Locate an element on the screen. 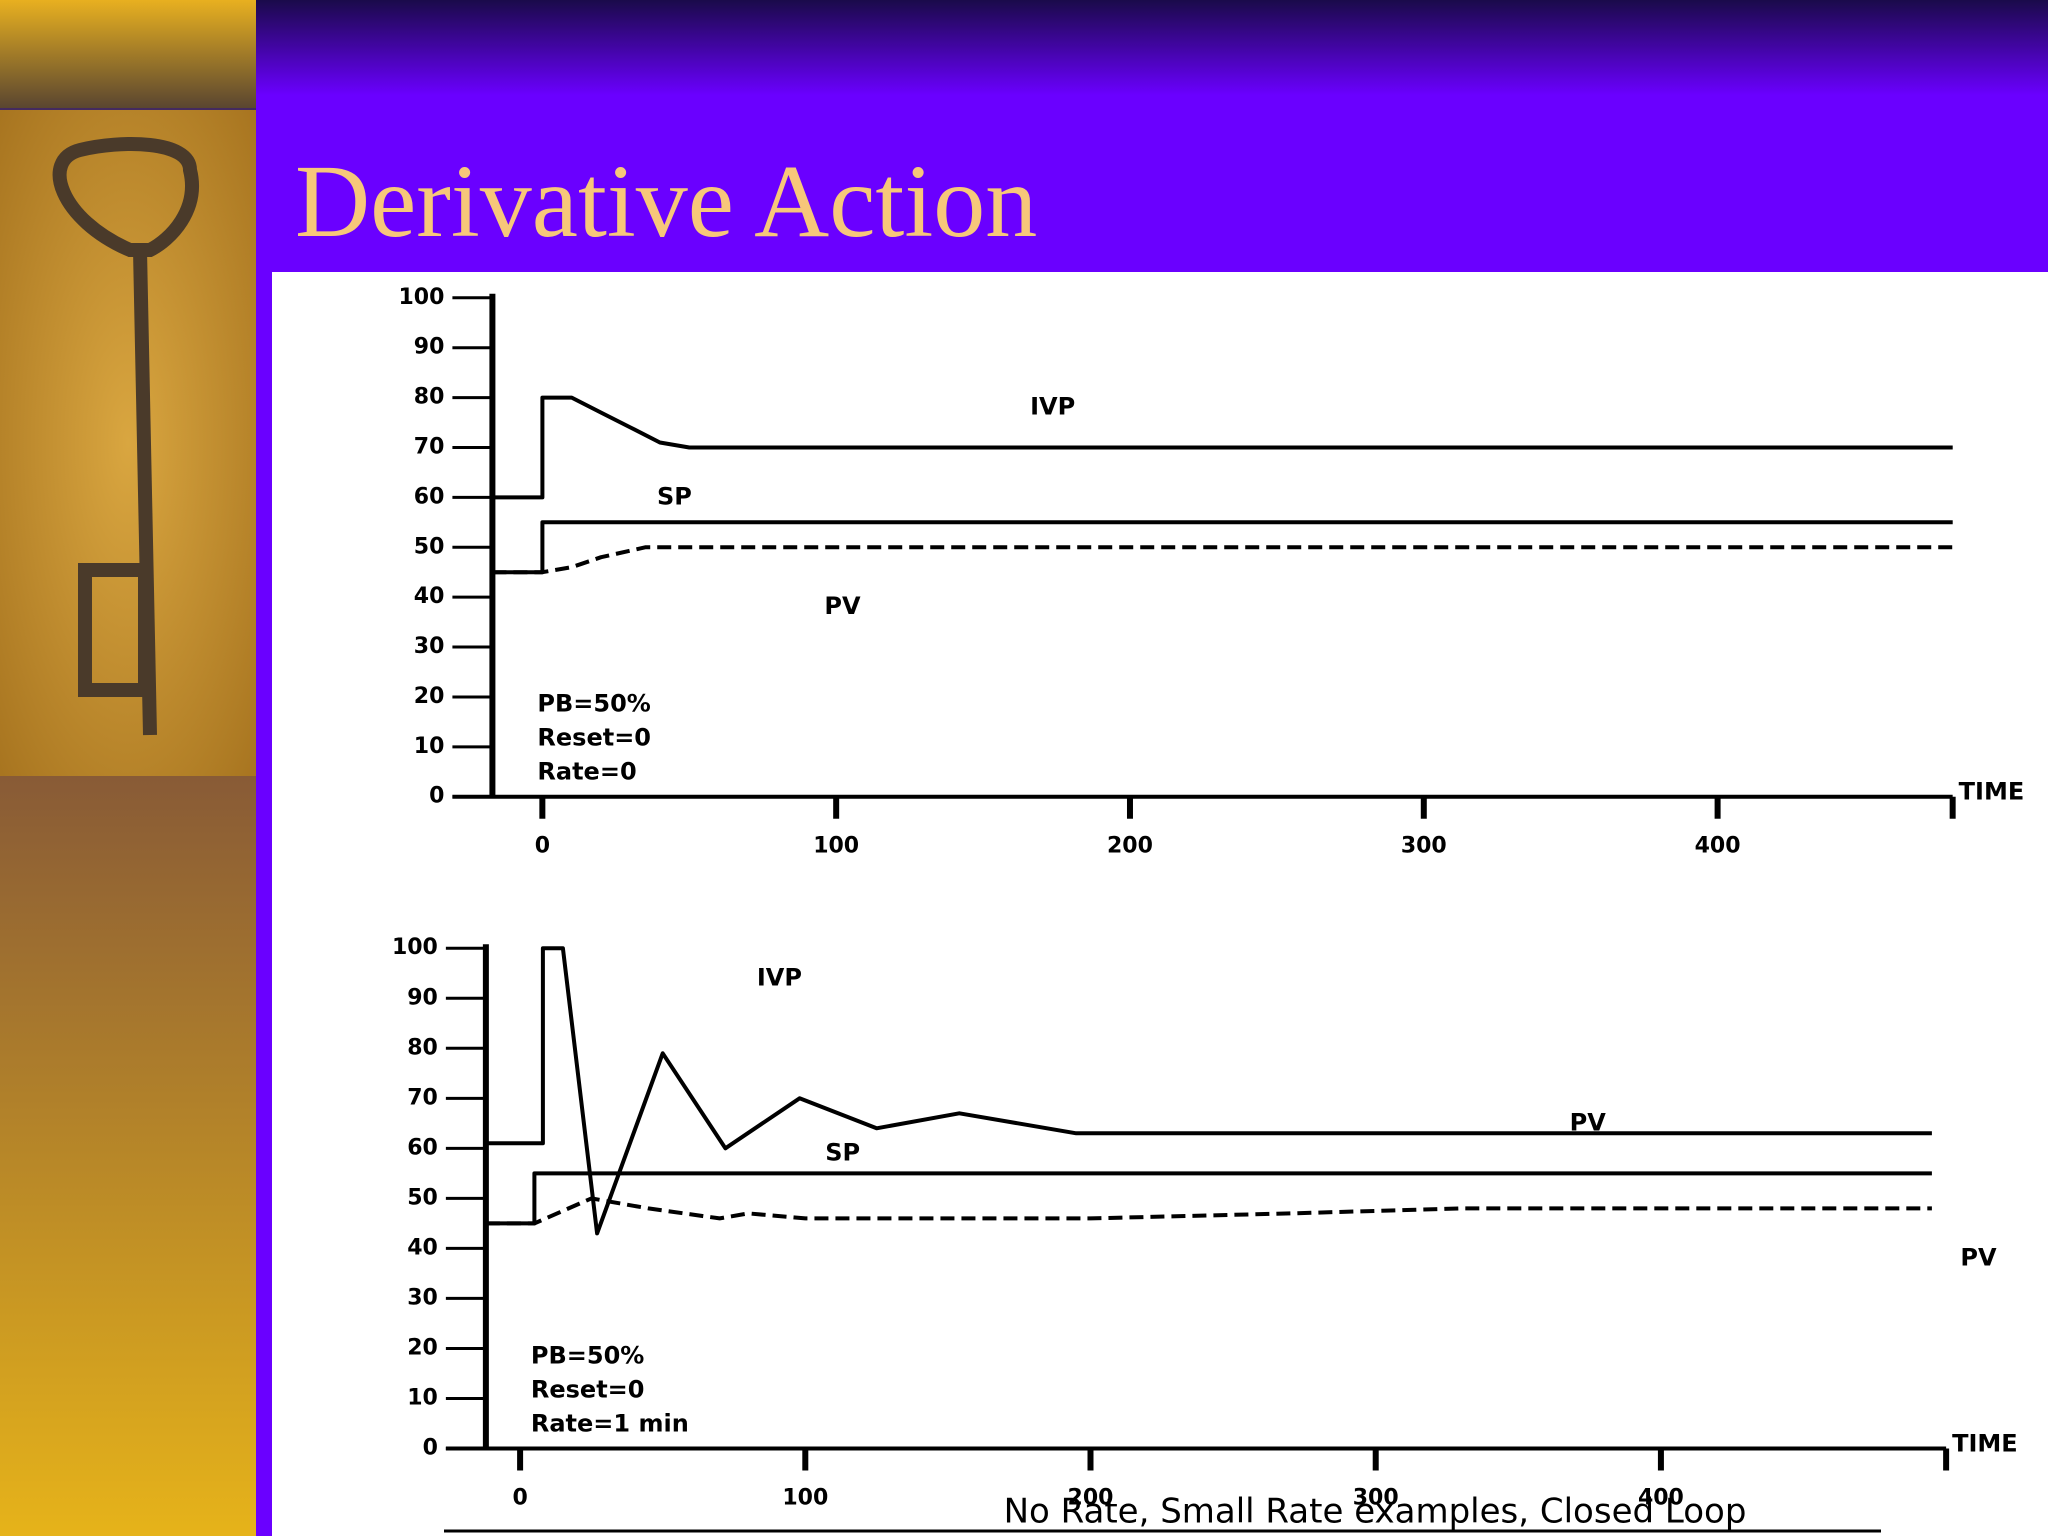 The height and width of the screenshot is (1536, 2048). parameter-note: Rate=0 is located at coordinates (586, 772).